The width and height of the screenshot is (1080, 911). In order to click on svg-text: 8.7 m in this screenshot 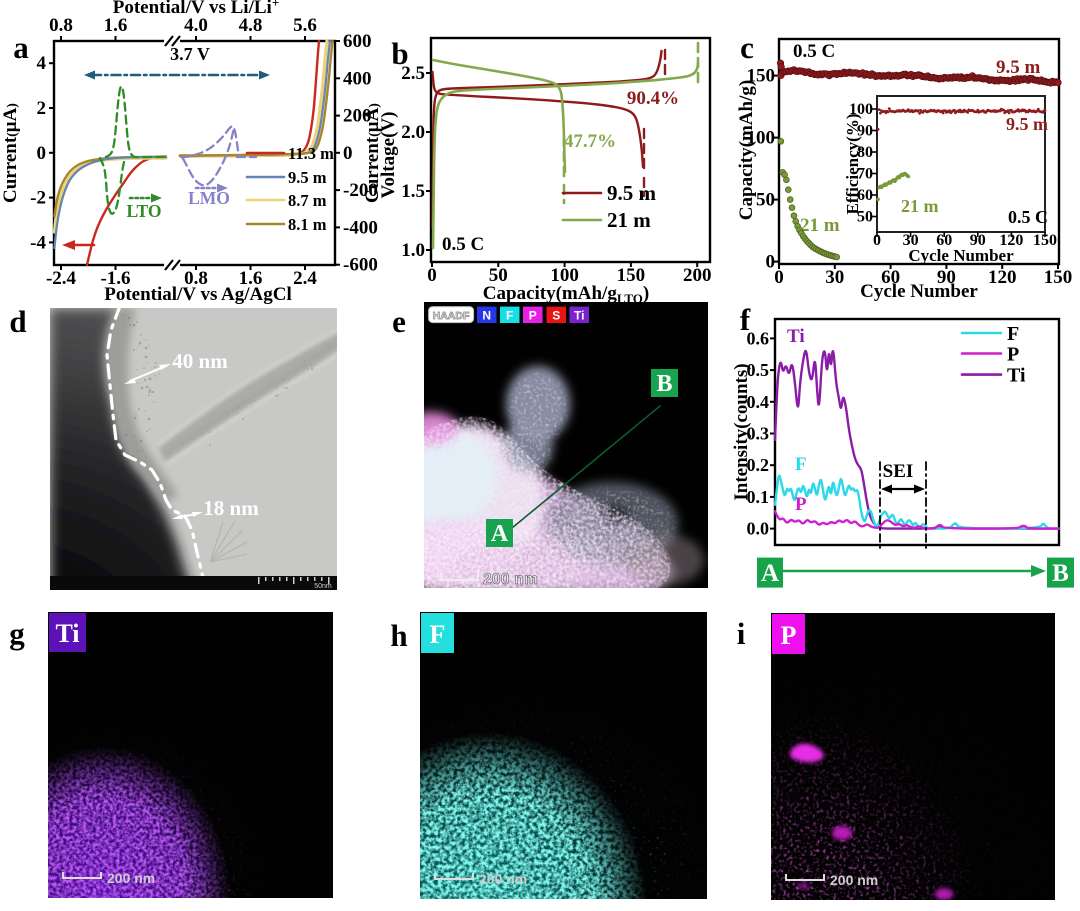, I will do `click(307, 200)`.